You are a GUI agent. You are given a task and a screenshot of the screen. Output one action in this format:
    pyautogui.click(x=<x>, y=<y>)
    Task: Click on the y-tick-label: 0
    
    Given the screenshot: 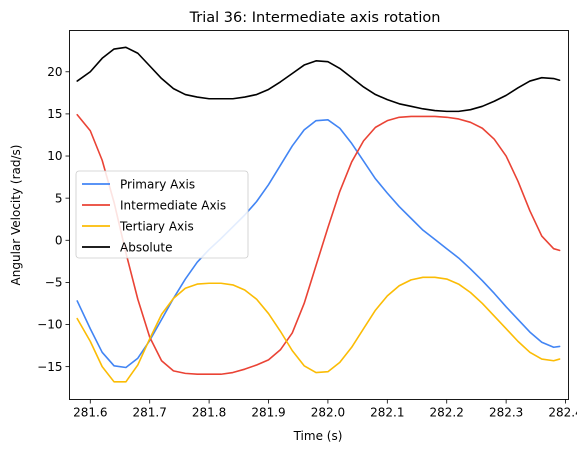 What is the action you would take?
    pyautogui.click(x=59, y=240)
    